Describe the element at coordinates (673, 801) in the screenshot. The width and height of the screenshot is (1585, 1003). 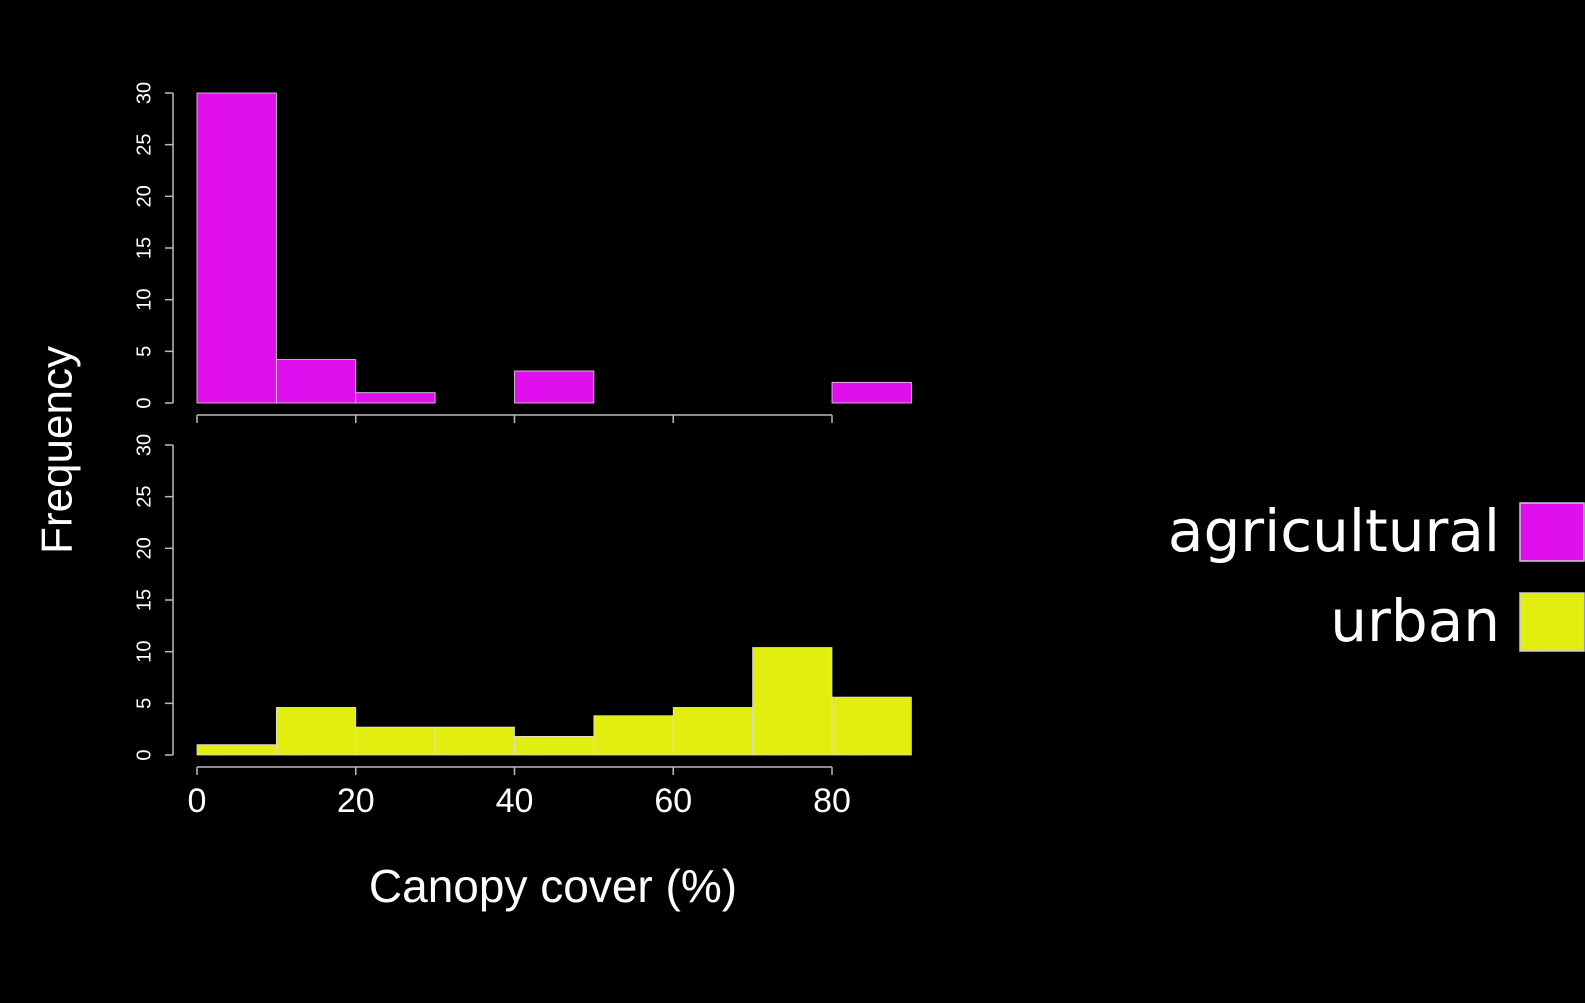
I see `x-tick-label: 60` at that location.